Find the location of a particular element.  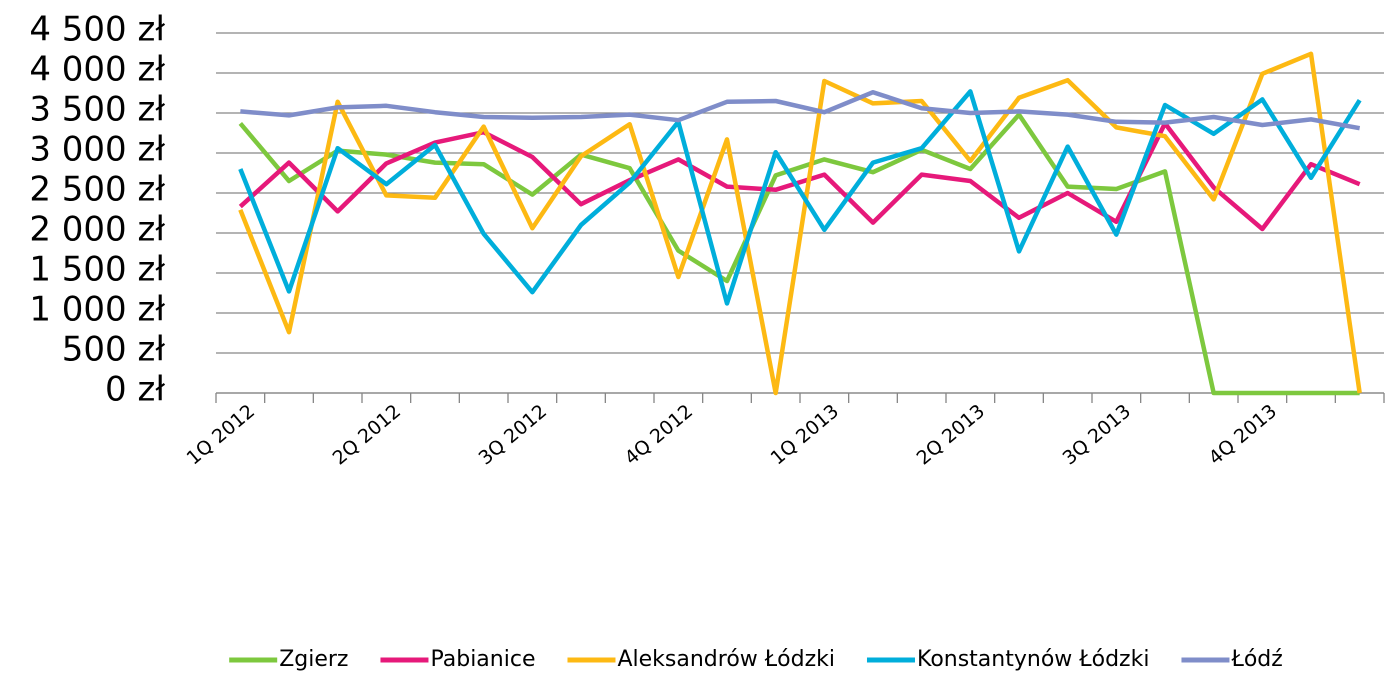

y-tick-label: 1 500 zł is located at coordinates (97, 270).